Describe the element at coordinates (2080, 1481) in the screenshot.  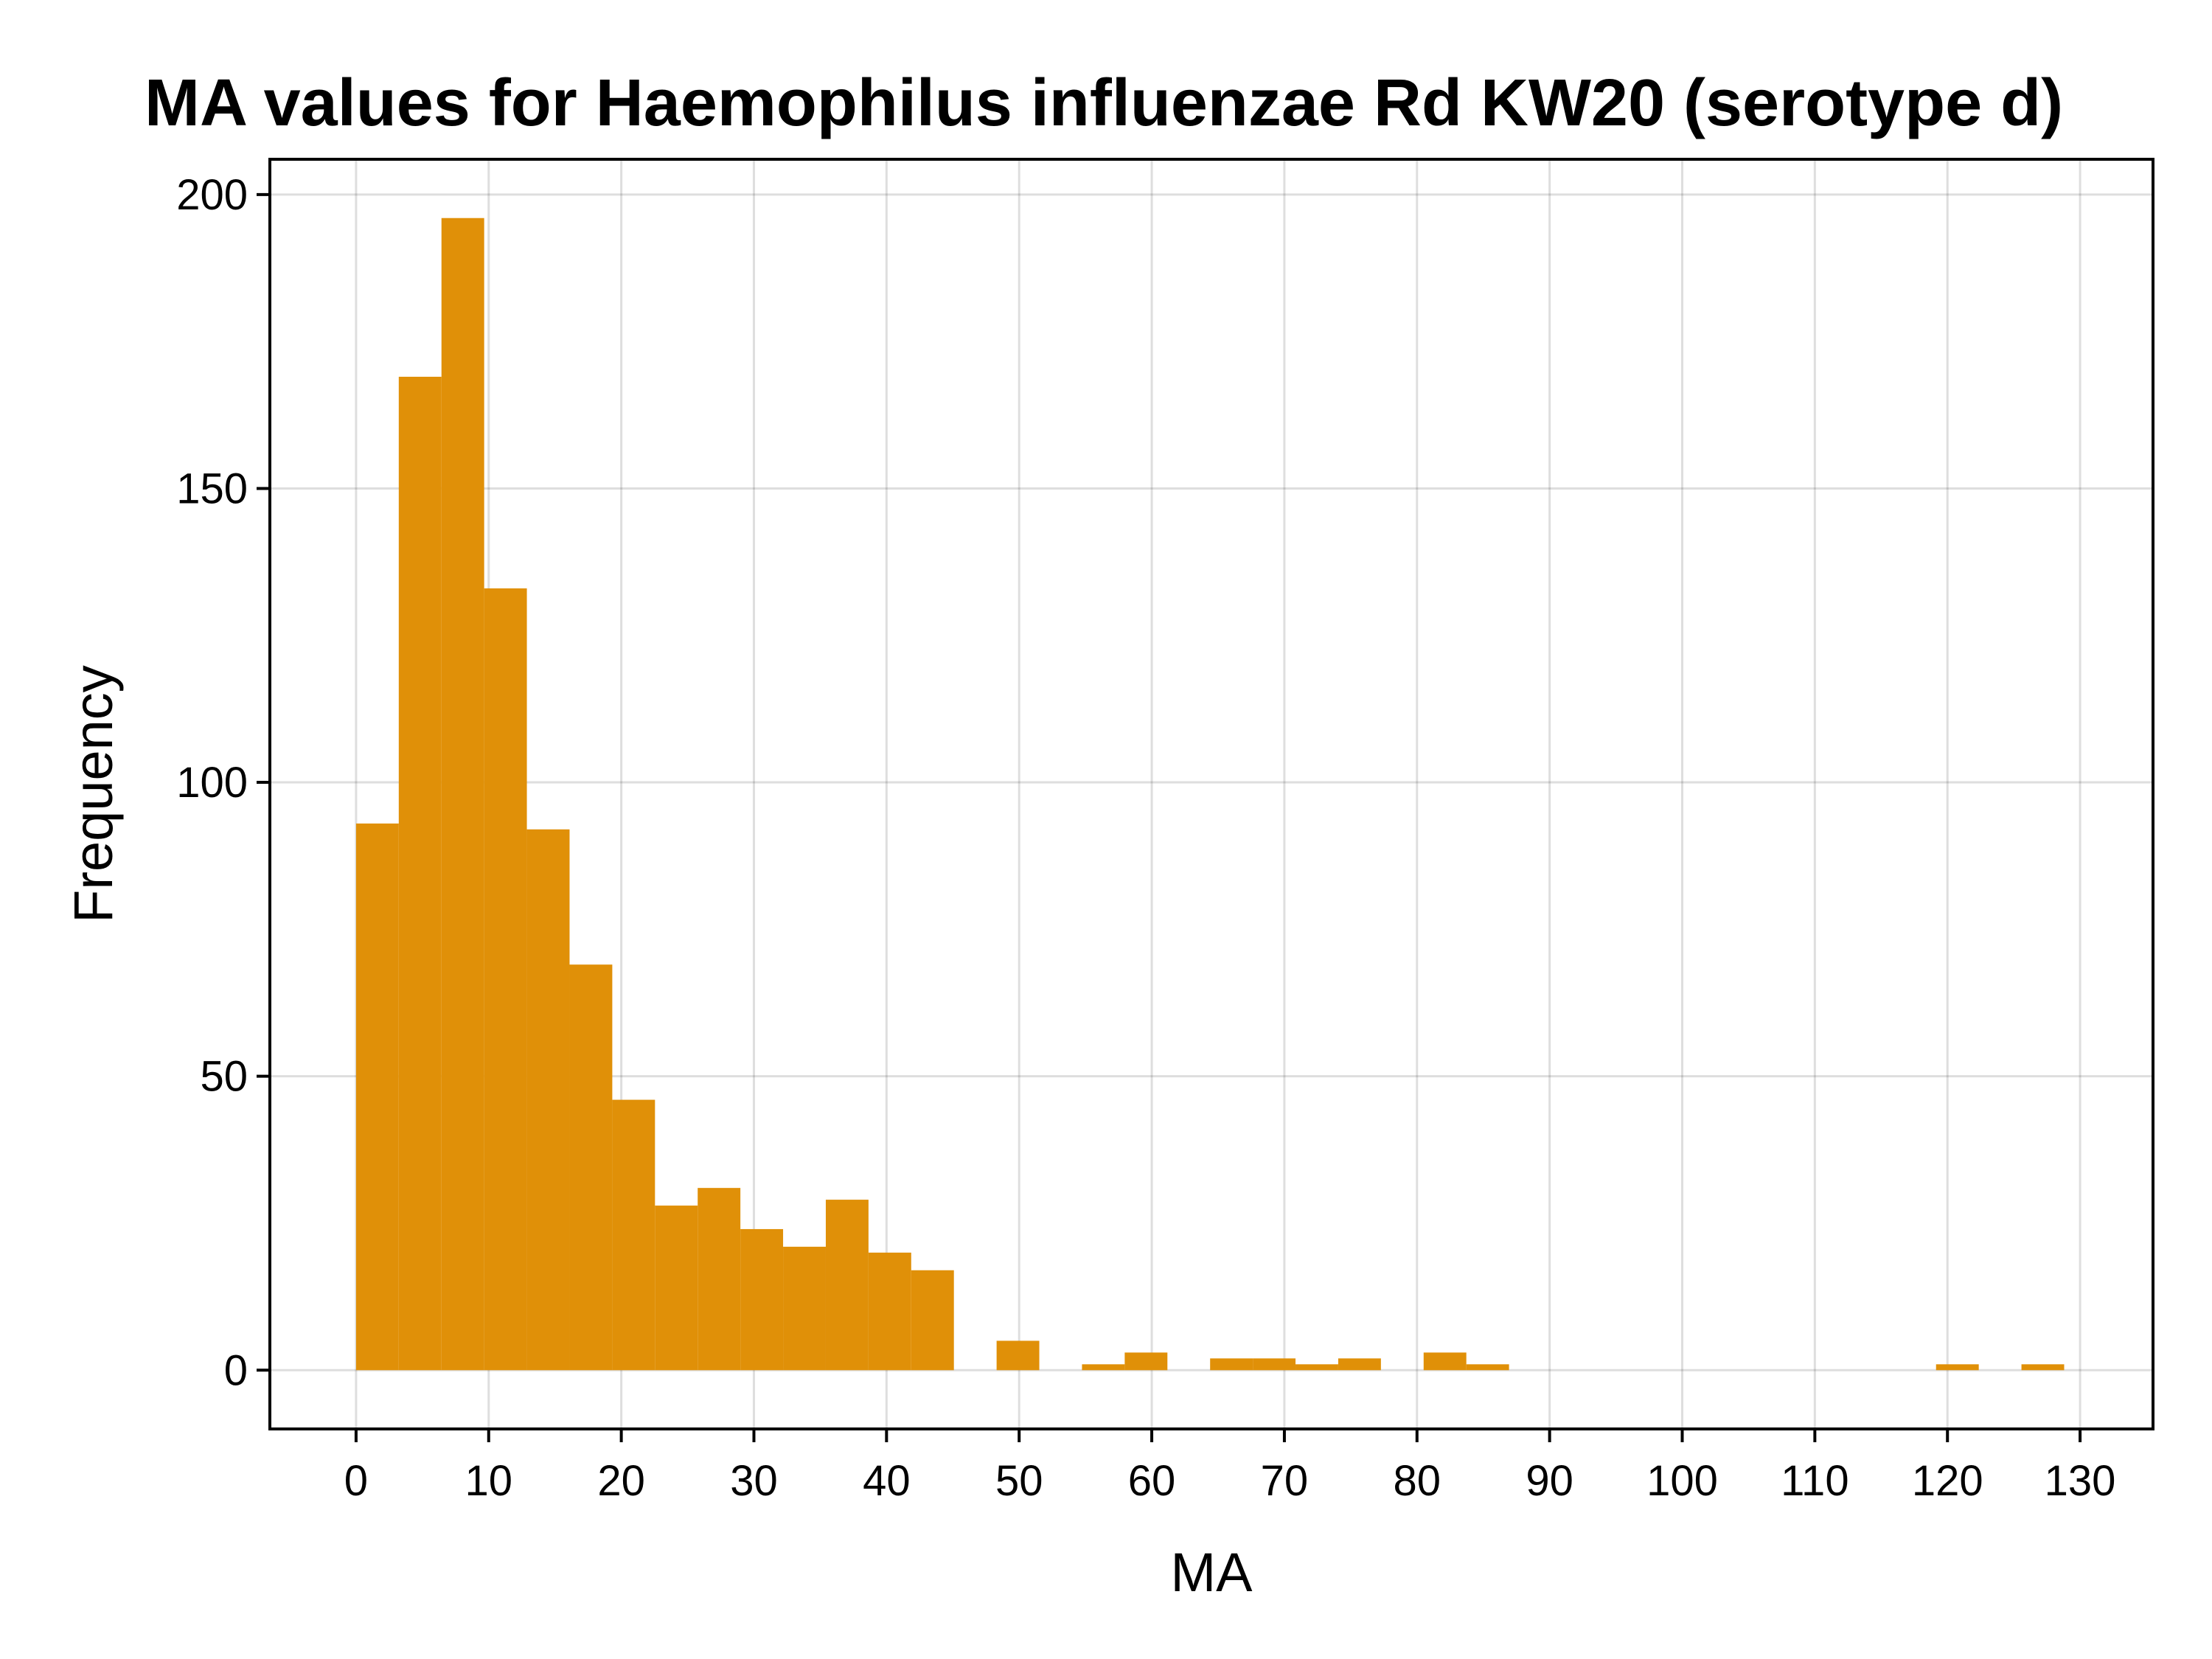
I see `x-tick-label: 130` at that location.